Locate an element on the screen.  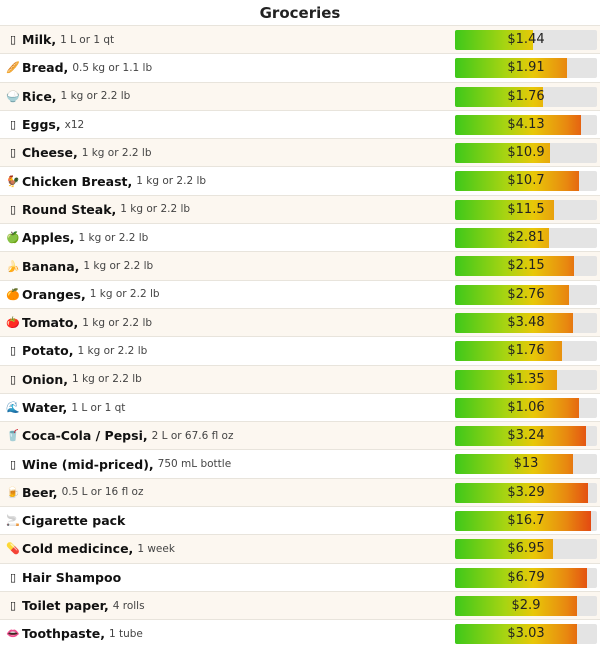
price-bar: $6.79 is located at coordinates (526, 577).